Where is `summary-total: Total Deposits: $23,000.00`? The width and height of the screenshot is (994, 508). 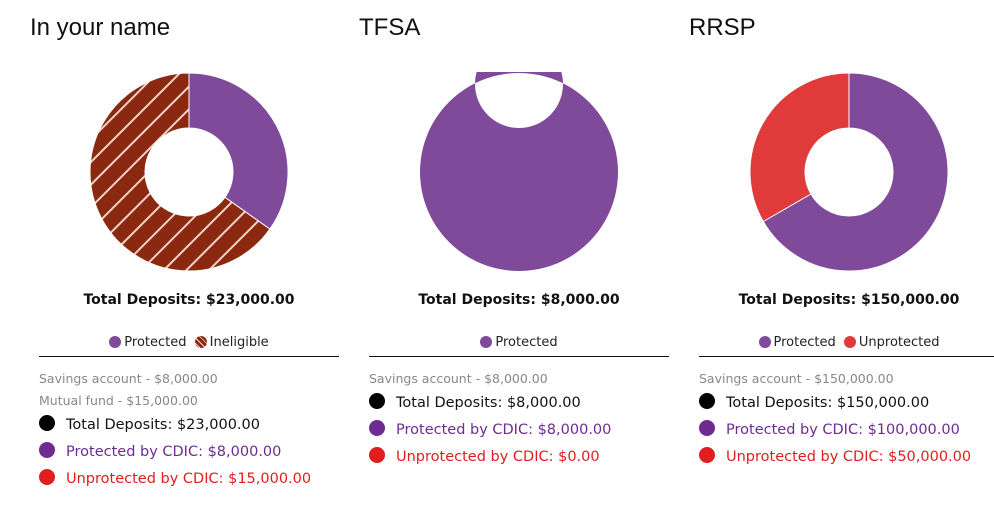
summary-total: Total Deposits: $23,000.00 is located at coordinates (194, 428).